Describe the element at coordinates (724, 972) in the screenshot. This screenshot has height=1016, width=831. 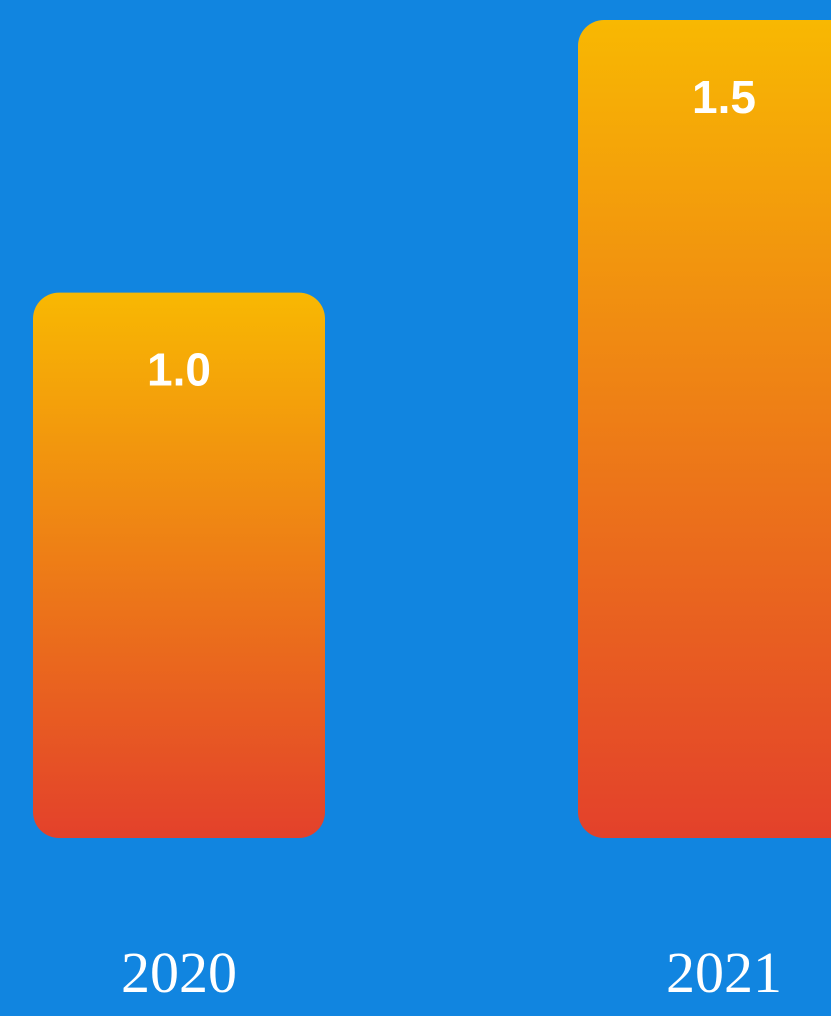
I see `category-label-2021: 2021` at that location.